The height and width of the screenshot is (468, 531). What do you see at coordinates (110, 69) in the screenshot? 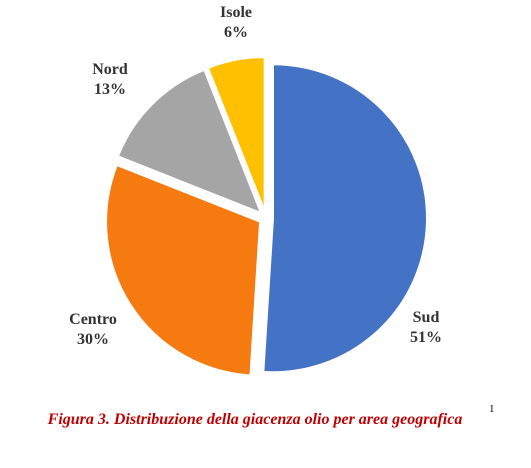
I see `slice-label: Nord` at bounding box center [110, 69].